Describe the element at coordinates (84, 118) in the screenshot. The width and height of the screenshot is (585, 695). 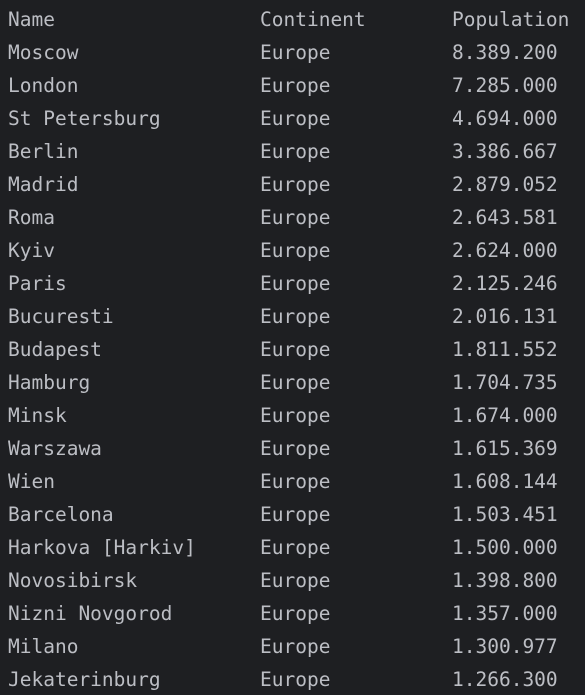
I see `name-cell: St Petersburg` at that location.